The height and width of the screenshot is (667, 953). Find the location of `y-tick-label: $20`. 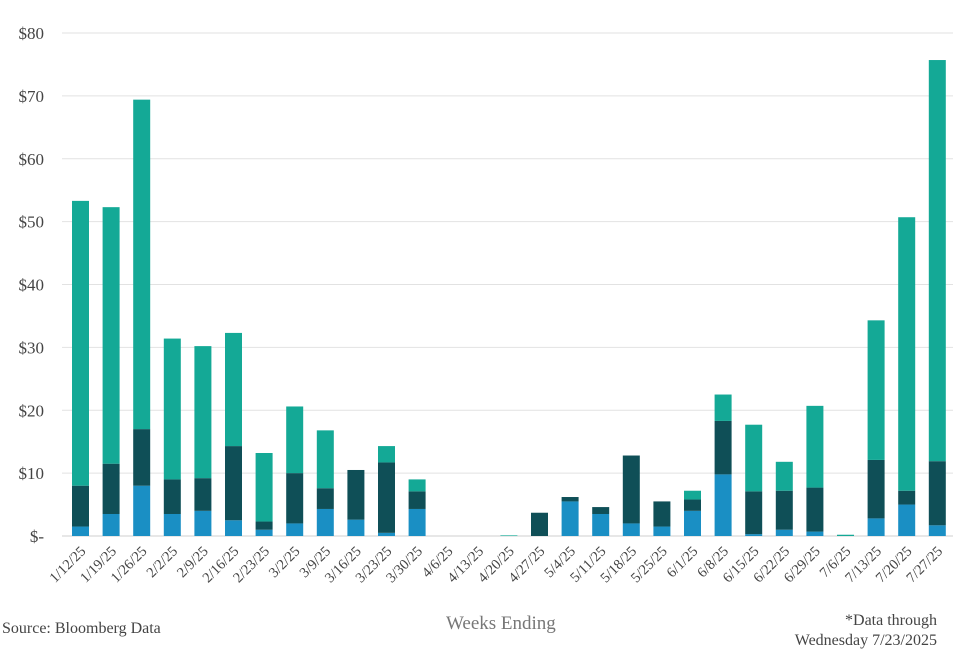

y-tick-label: $20 is located at coordinates (32, 410).